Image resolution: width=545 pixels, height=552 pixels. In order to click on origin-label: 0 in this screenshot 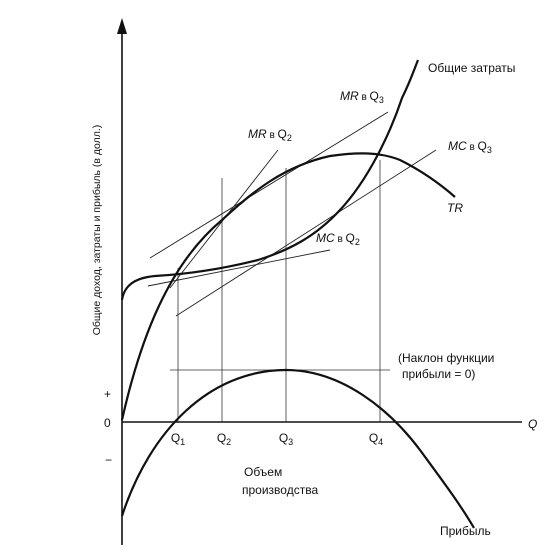, I will do `click(107, 423)`.